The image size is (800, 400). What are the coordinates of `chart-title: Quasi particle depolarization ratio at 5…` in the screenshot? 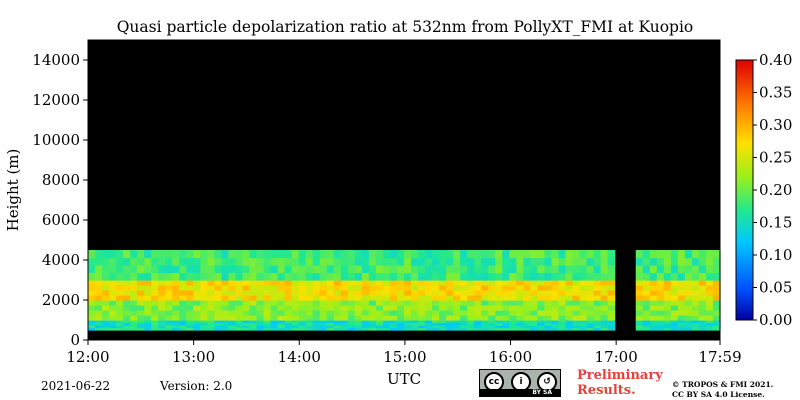 It's located at (405, 27).